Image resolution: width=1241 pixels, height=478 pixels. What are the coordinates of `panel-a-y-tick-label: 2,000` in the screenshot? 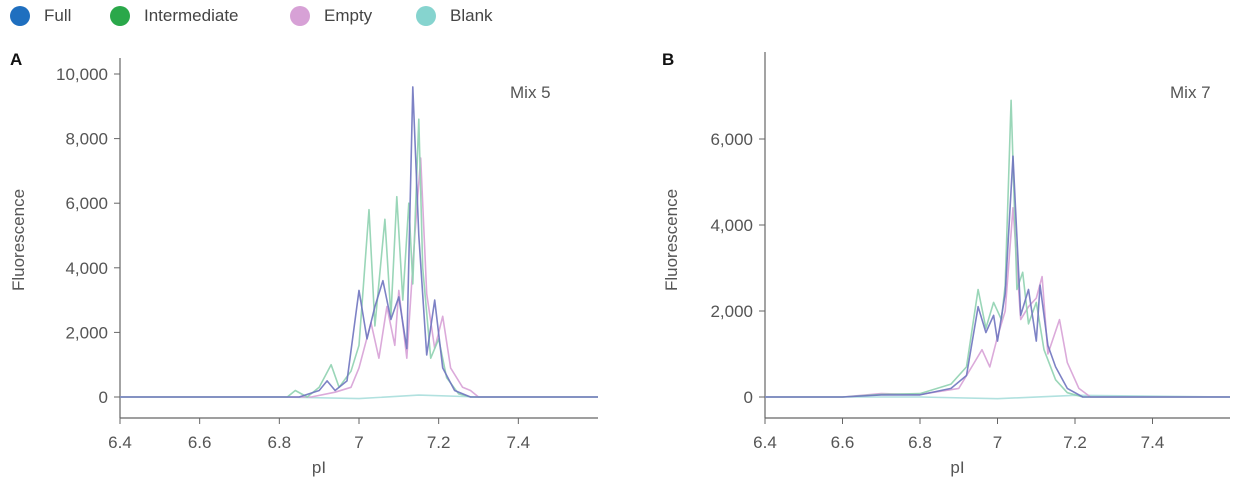 It's located at (86, 332).